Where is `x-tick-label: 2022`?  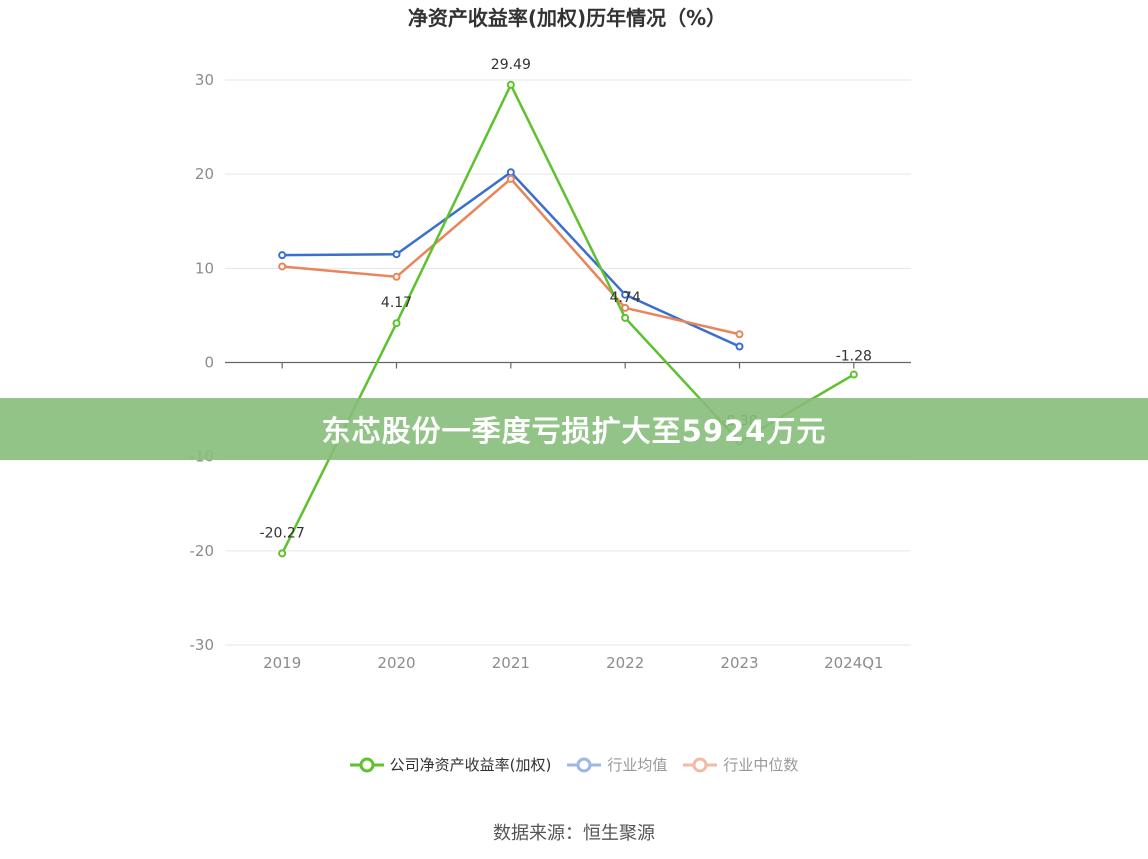 x-tick-label: 2022 is located at coordinates (625, 663).